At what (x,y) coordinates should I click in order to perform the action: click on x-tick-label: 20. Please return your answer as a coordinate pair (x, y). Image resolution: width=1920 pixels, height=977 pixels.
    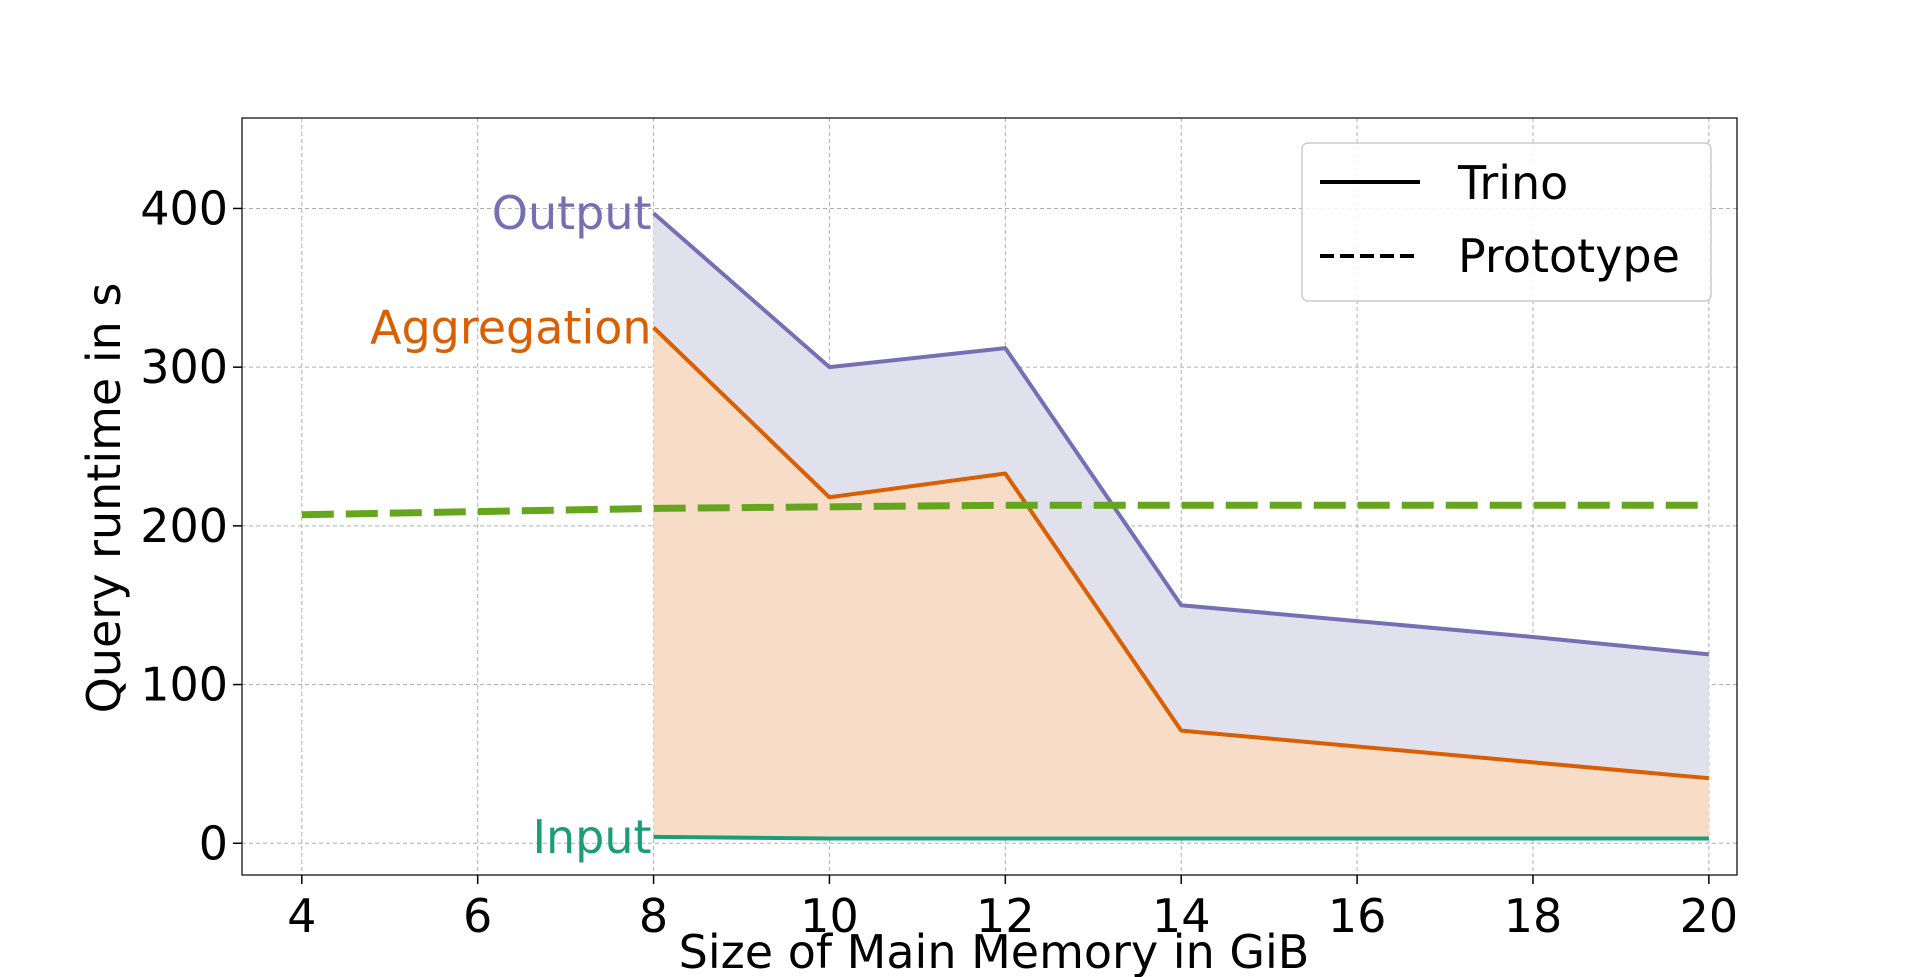
    Looking at the image, I should click on (1709, 916).